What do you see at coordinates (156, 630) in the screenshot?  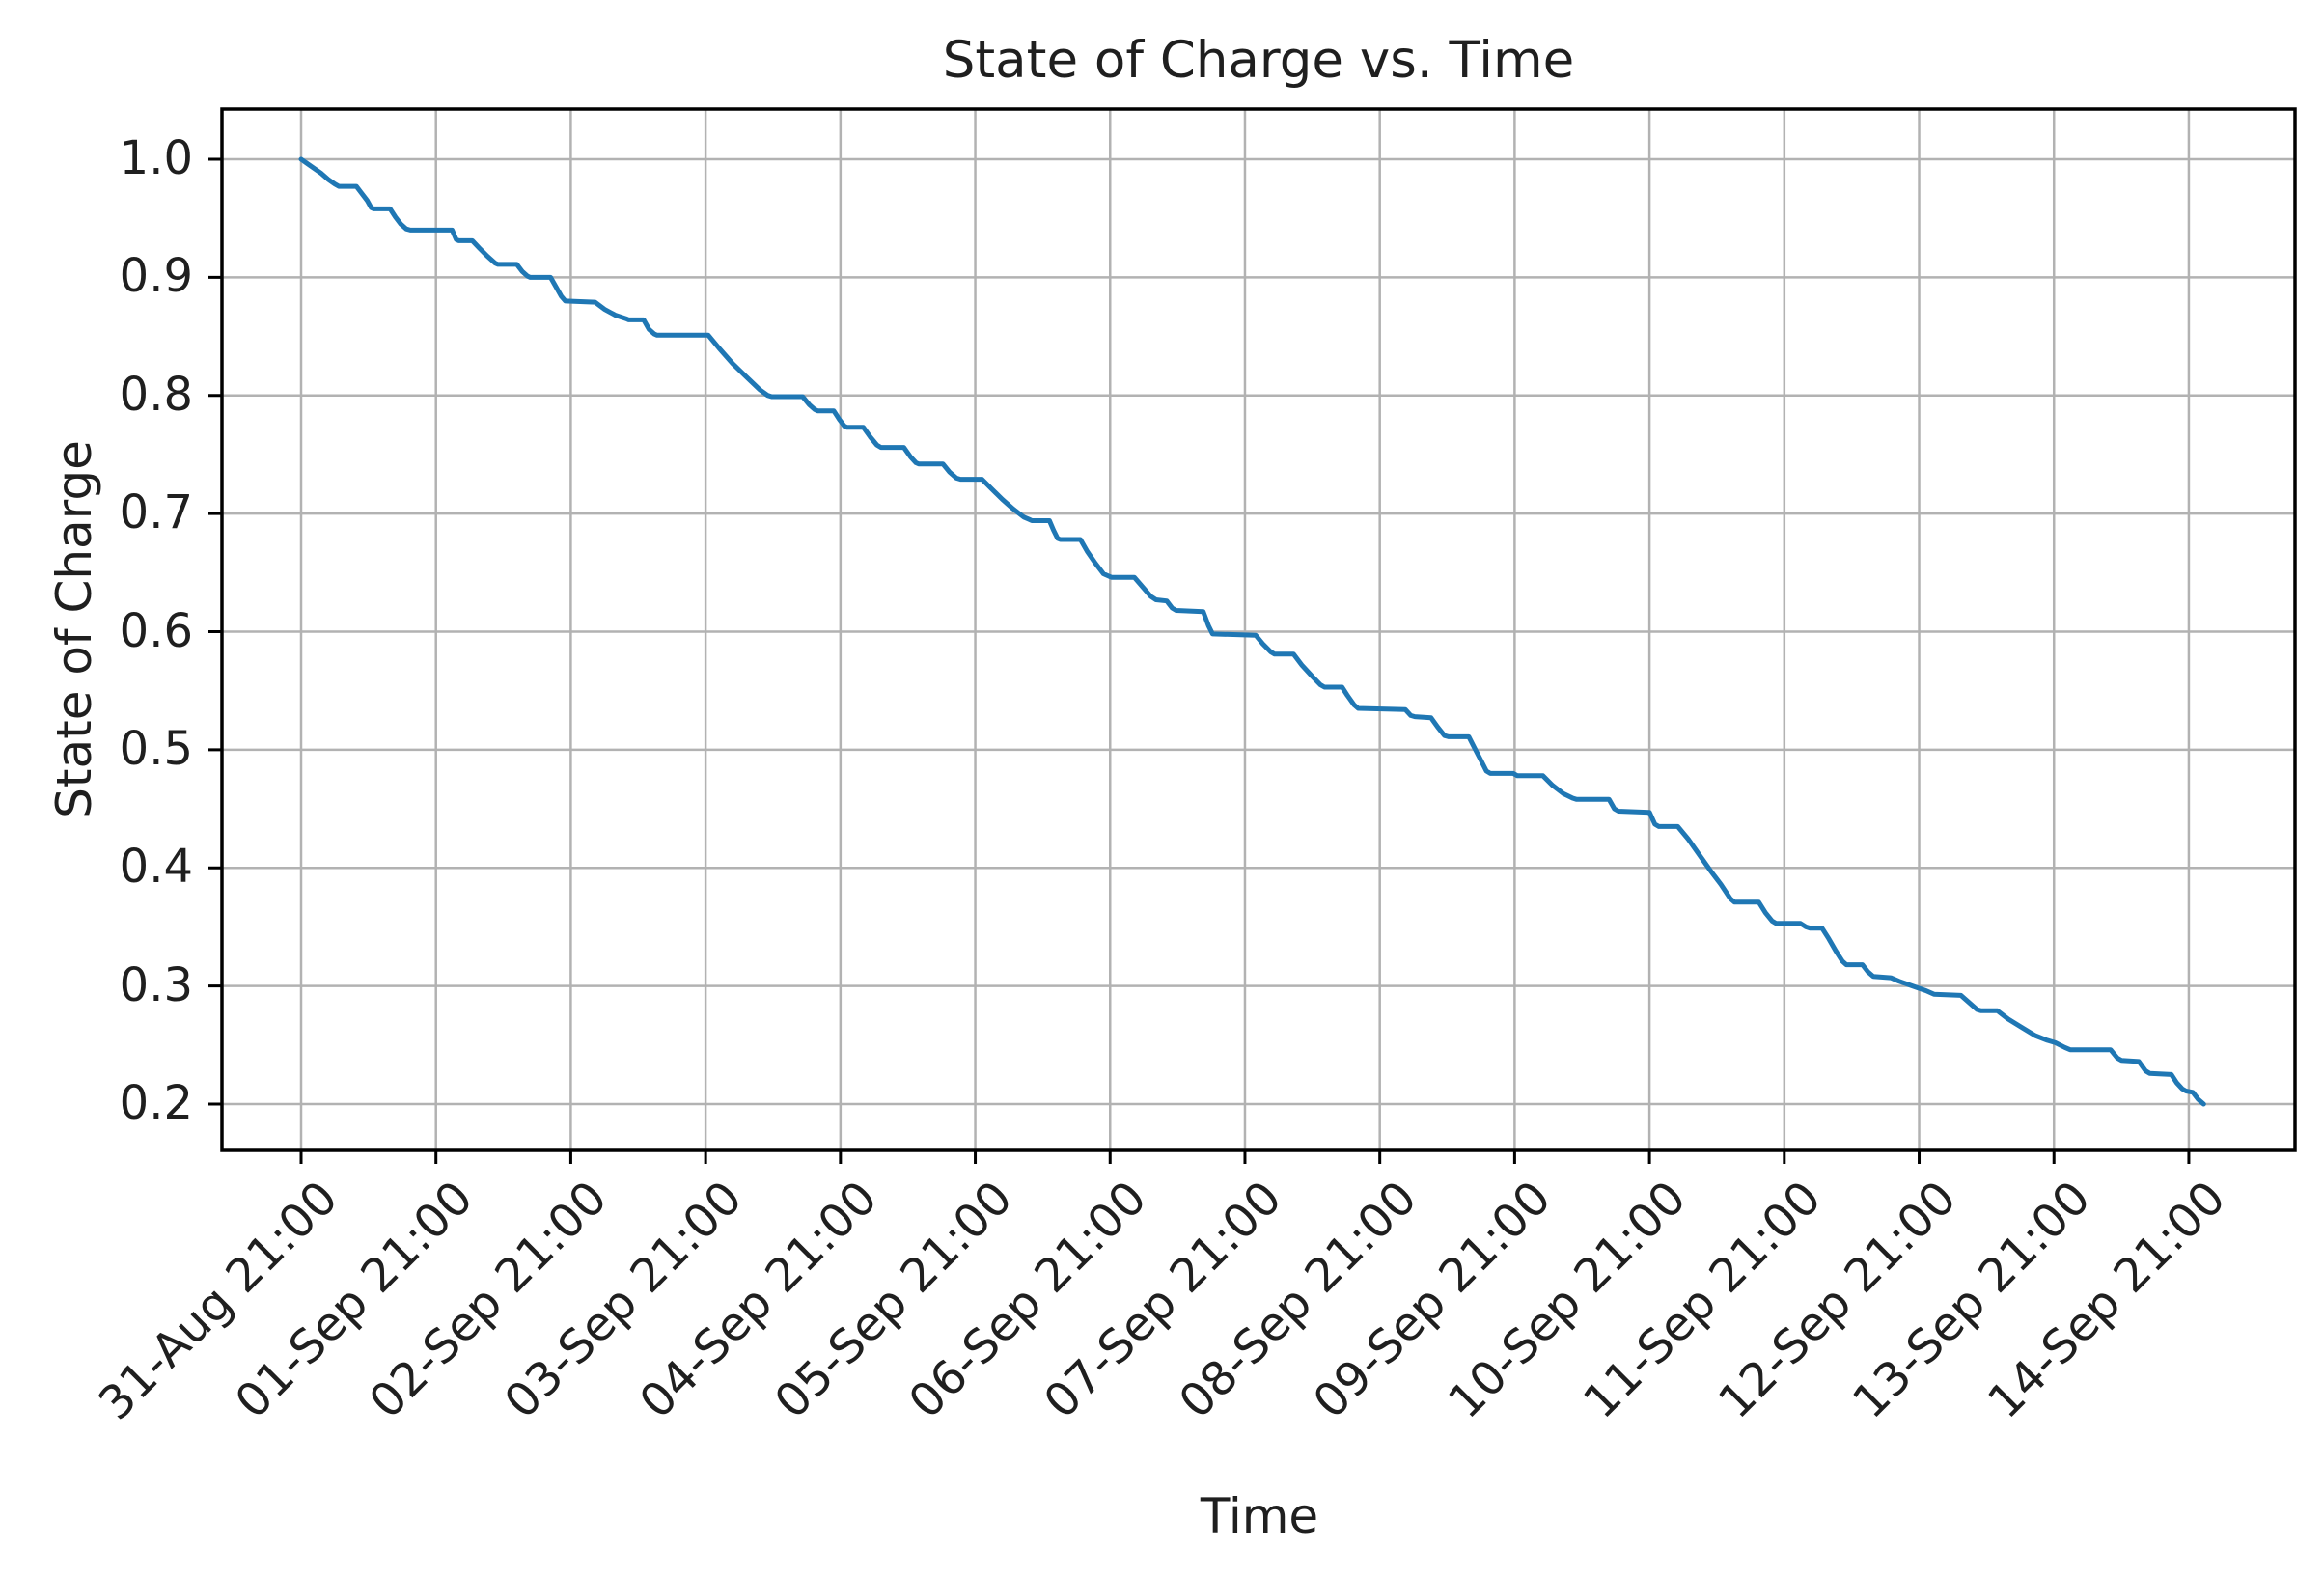 I see `y-tick-label: 0.6` at bounding box center [156, 630].